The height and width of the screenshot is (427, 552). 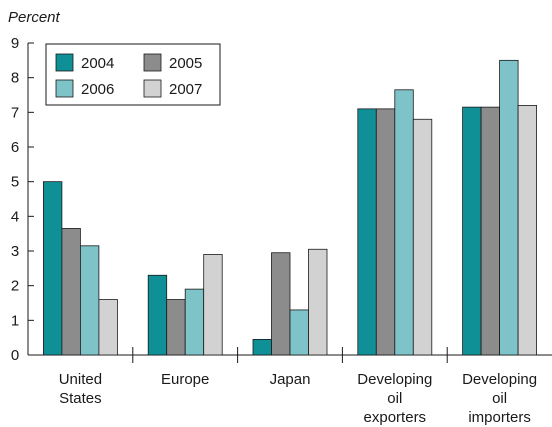 What do you see at coordinates (185, 63) in the screenshot?
I see `legend-label: 2005` at bounding box center [185, 63].